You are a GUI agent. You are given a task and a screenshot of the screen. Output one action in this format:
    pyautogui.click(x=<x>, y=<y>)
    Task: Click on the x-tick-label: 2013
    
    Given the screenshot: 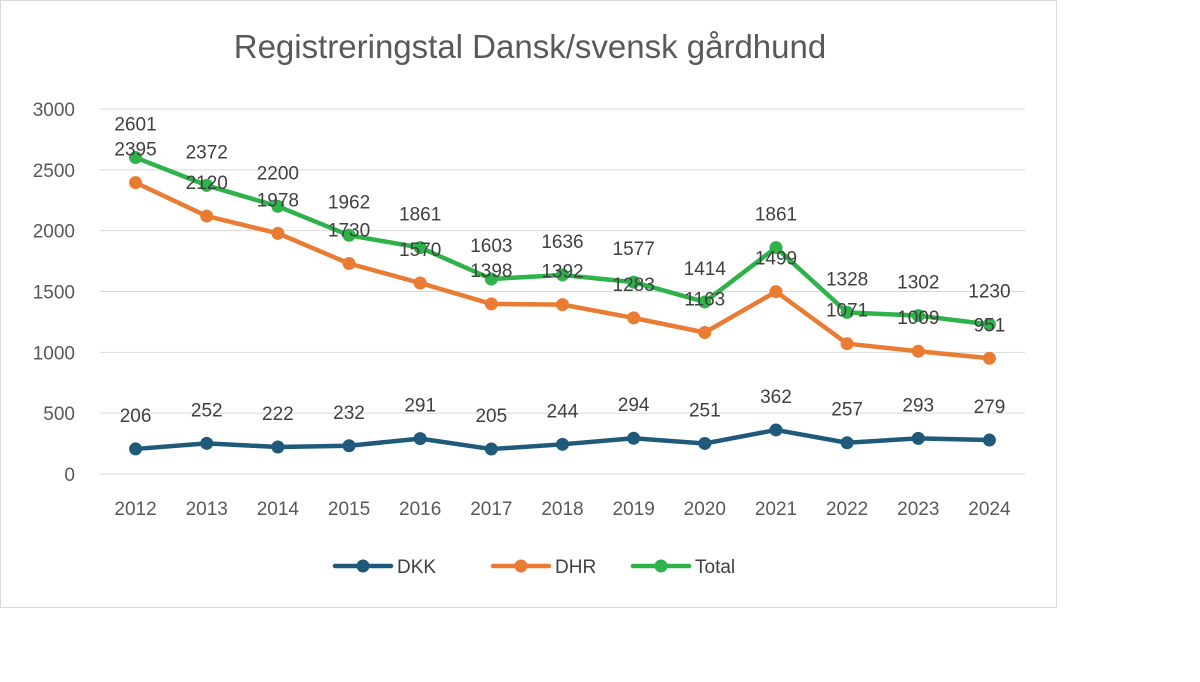 What is the action you would take?
    pyautogui.click(x=207, y=509)
    